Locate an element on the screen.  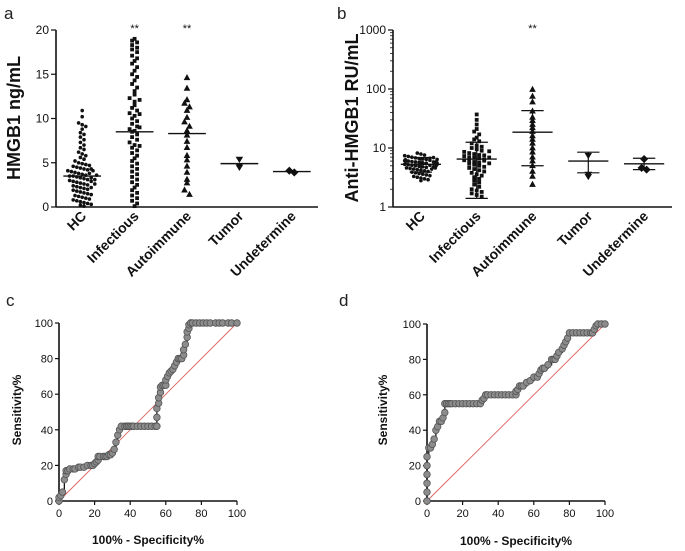
chart-c-ytick-label: 40 is located at coordinates (47, 431).